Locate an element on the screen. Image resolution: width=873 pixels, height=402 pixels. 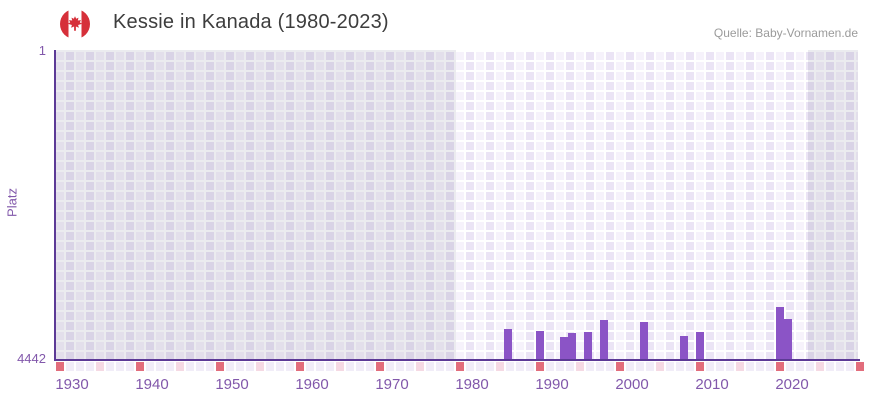
rank-bar-1991 is located at coordinates (564, 348).